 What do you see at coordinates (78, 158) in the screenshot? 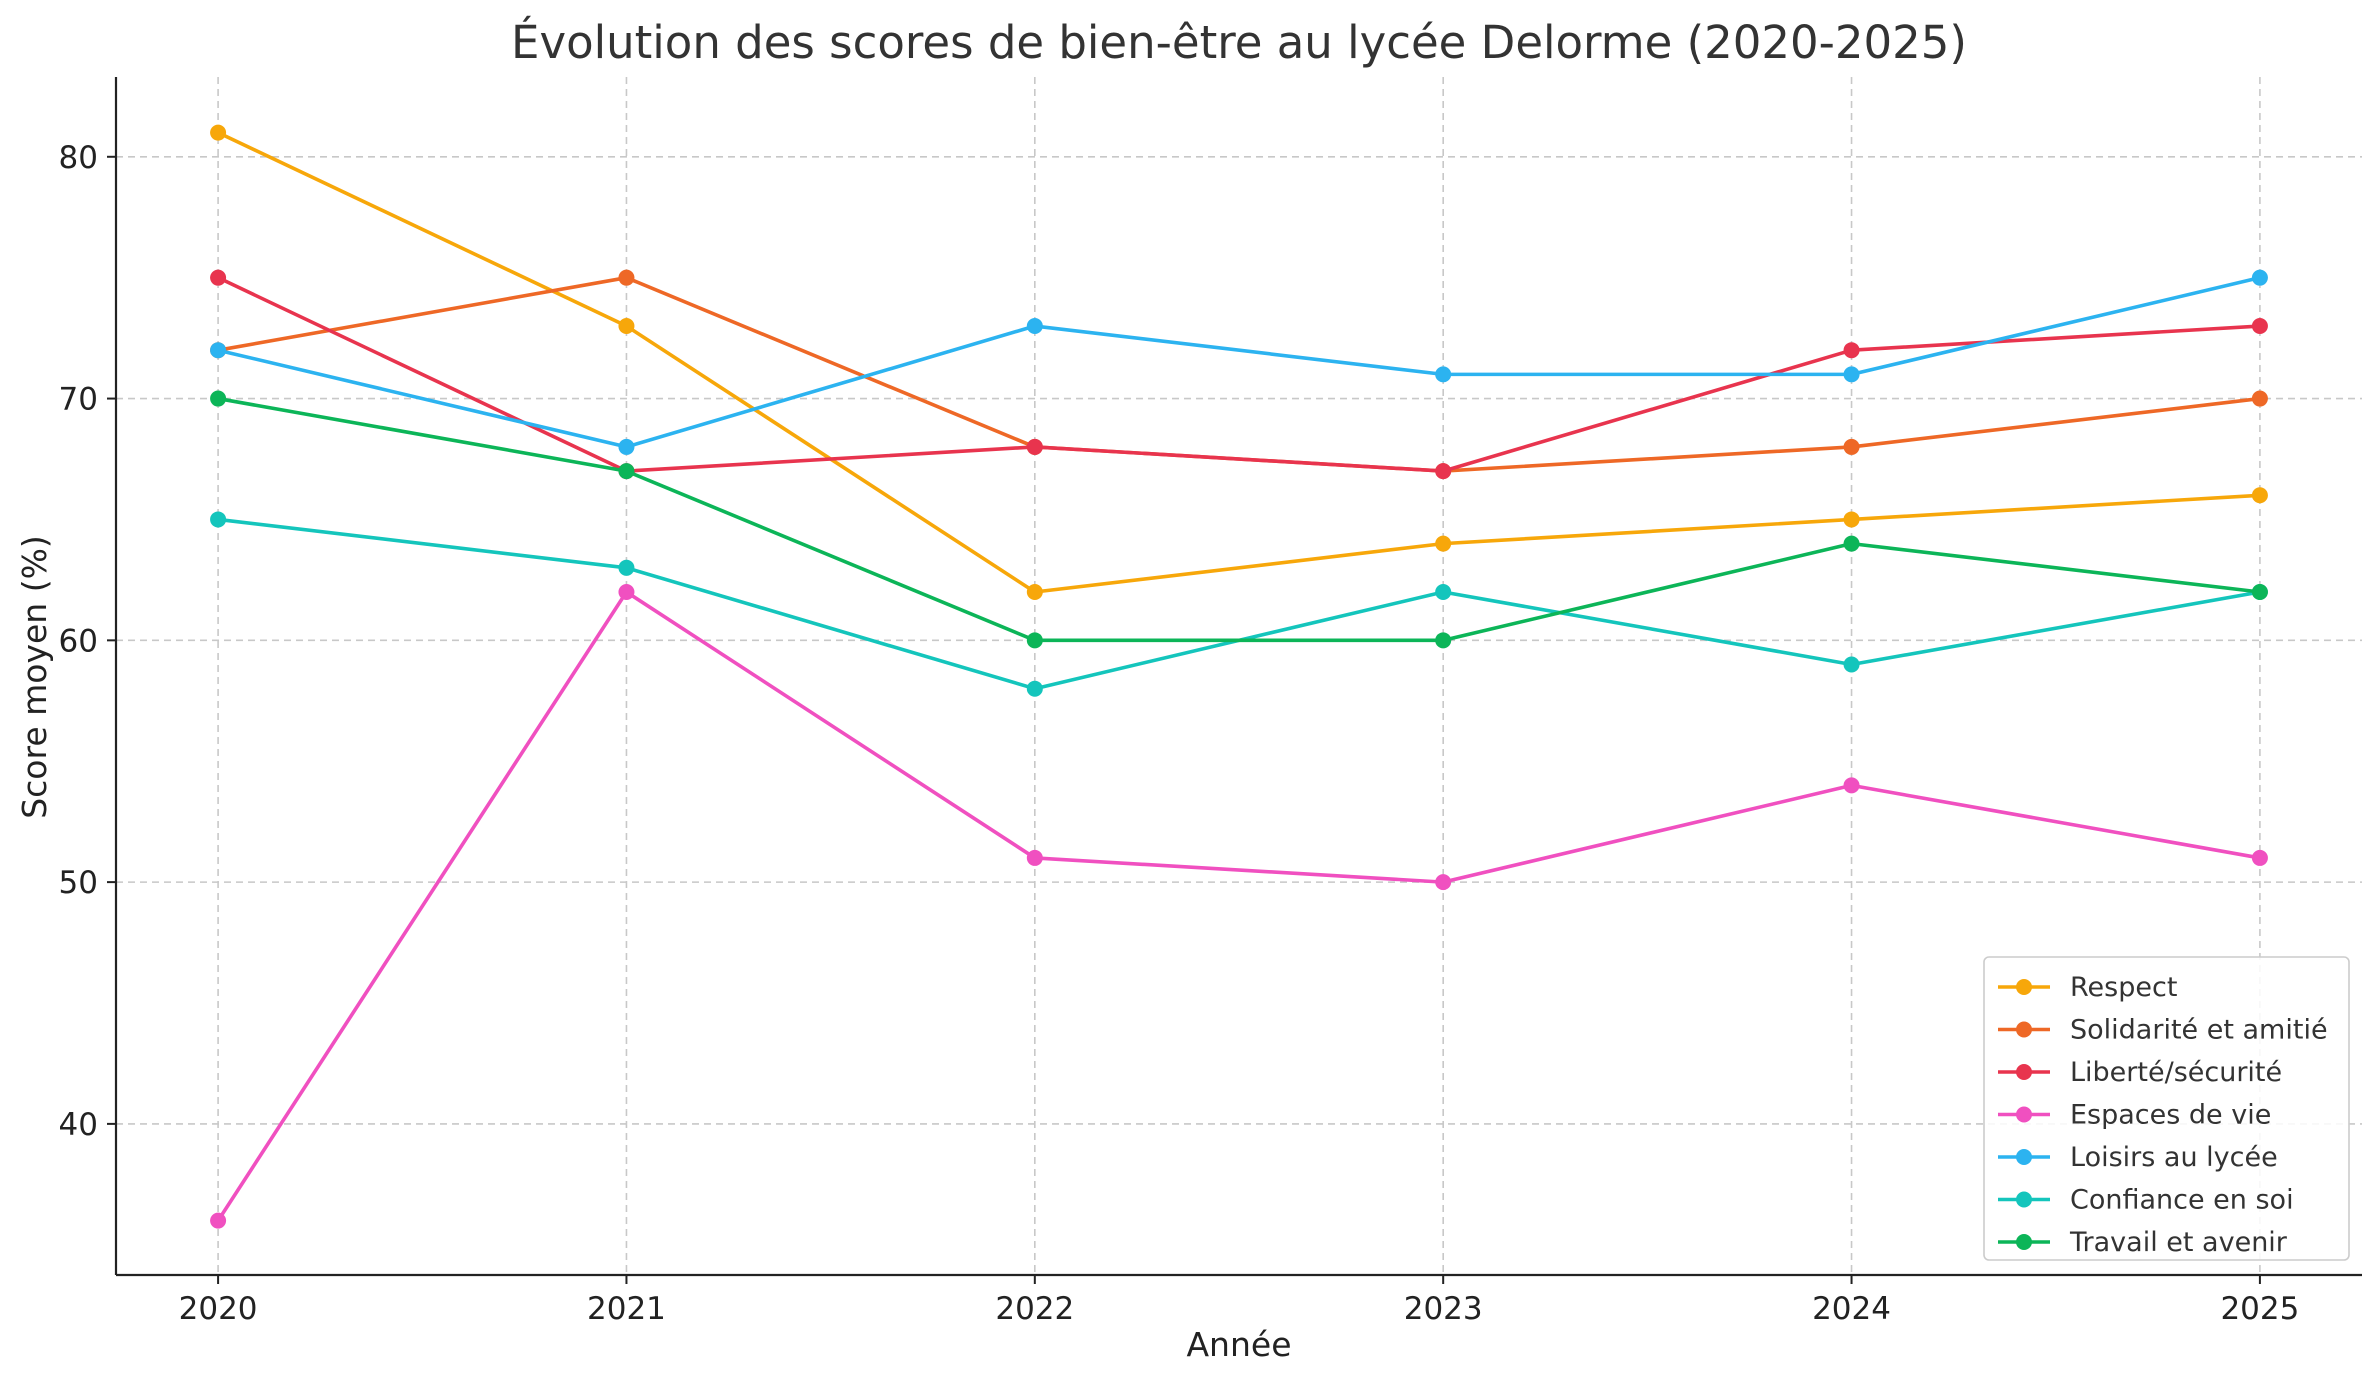
I see `y-tick-label: 80` at bounding box center [78, 158].